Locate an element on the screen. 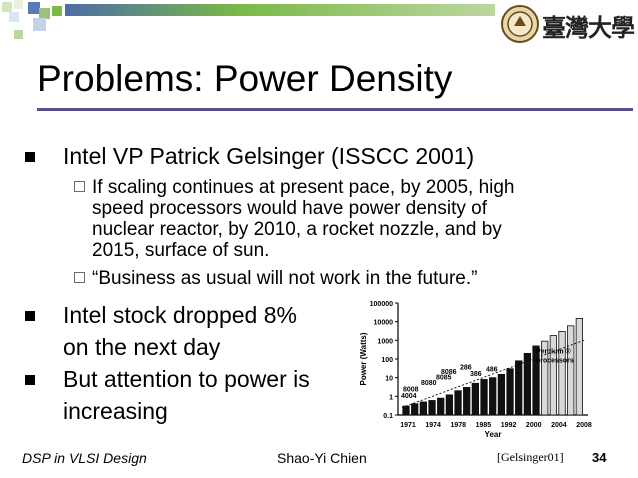 The height and width of the screenshot is (478, 638). bullet-gelsinger: Intel VP Patrick Gelsinger (ISSCC 2001) is located at coordinates (250, 156).